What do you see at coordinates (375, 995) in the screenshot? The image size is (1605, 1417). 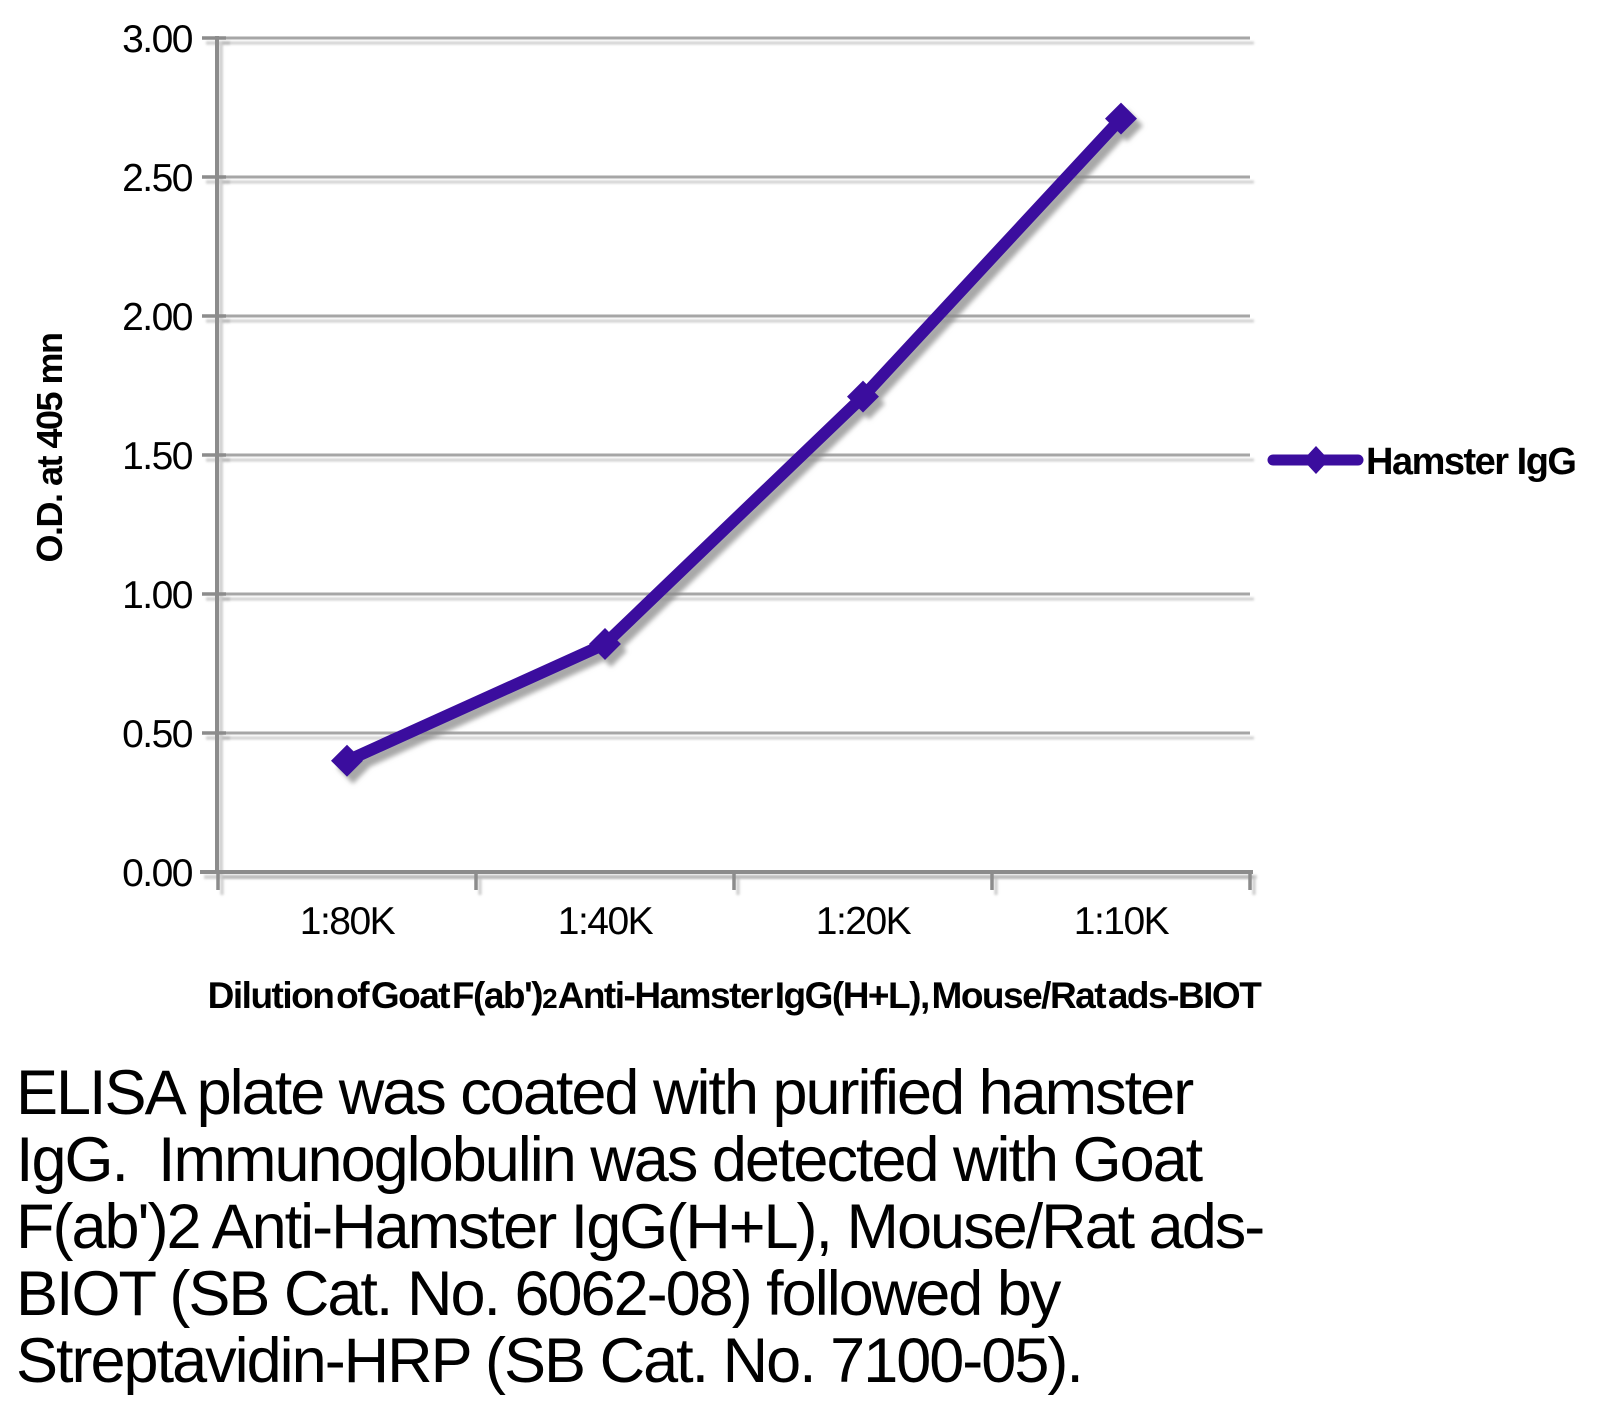 I see `x-axis-title-prefix: Dilution of Goat F(ab')` at bounding box center [375, 995].